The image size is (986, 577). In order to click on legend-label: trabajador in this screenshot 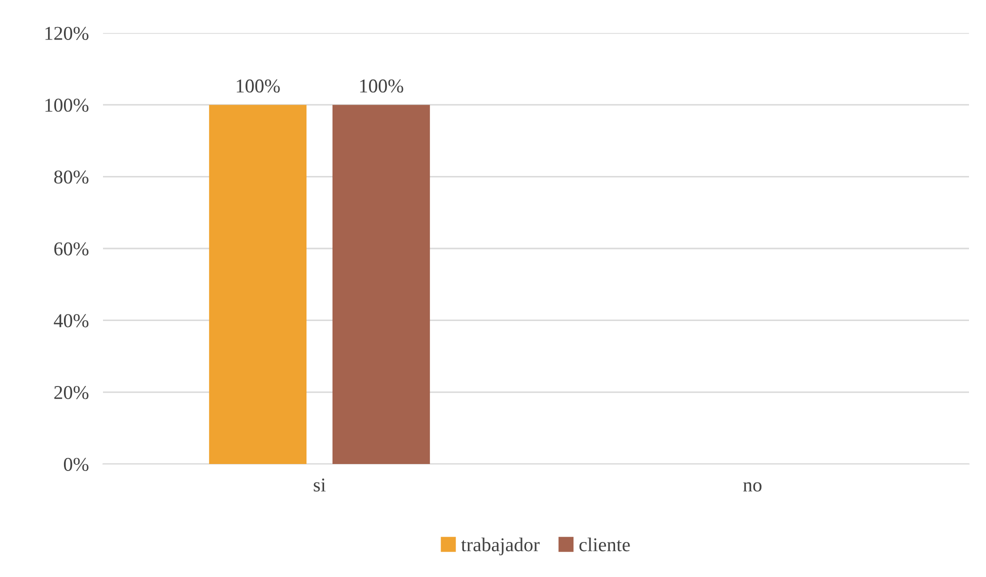, I will do `click(500, 547)`.